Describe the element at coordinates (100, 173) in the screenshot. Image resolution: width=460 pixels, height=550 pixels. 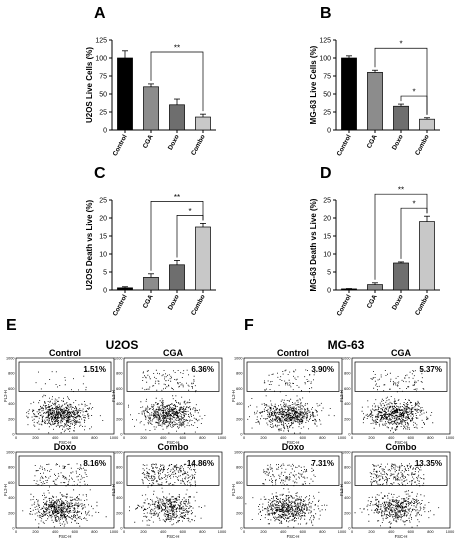
I see `panel-letter-c: C` at that location.